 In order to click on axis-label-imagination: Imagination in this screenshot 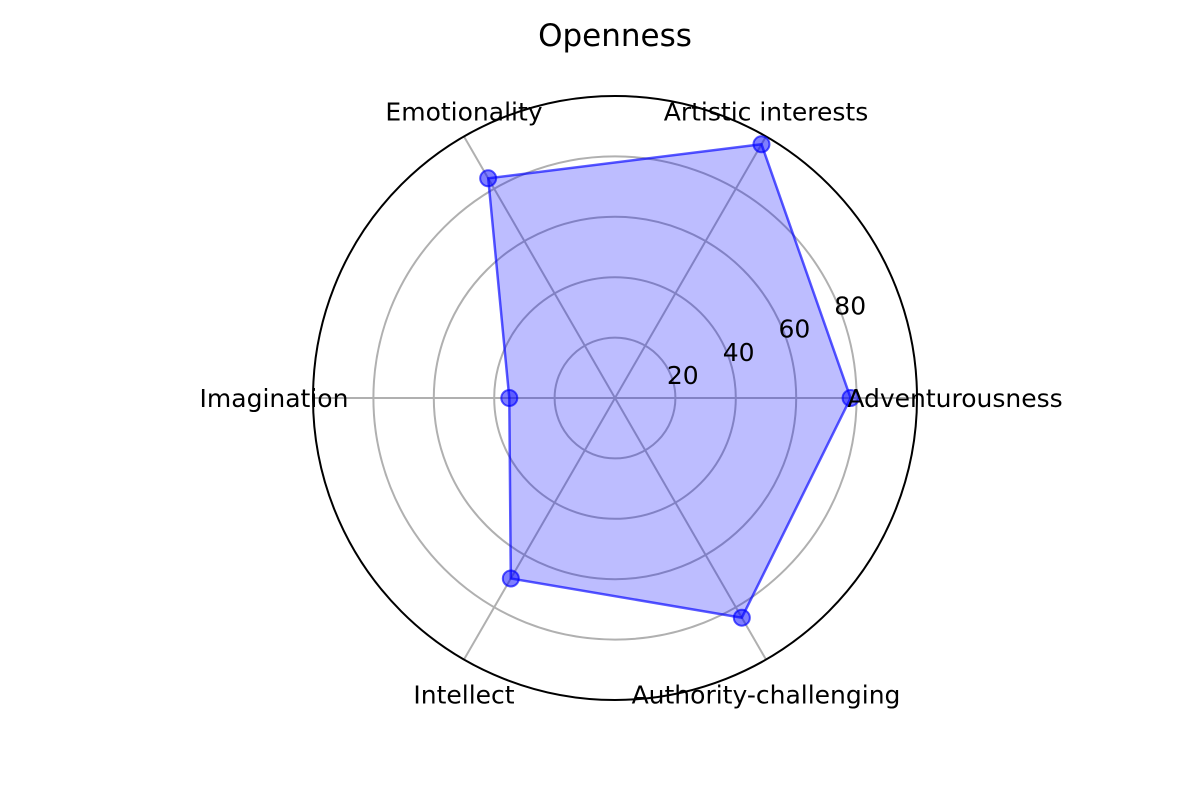, I will do `click(274, 398)`.